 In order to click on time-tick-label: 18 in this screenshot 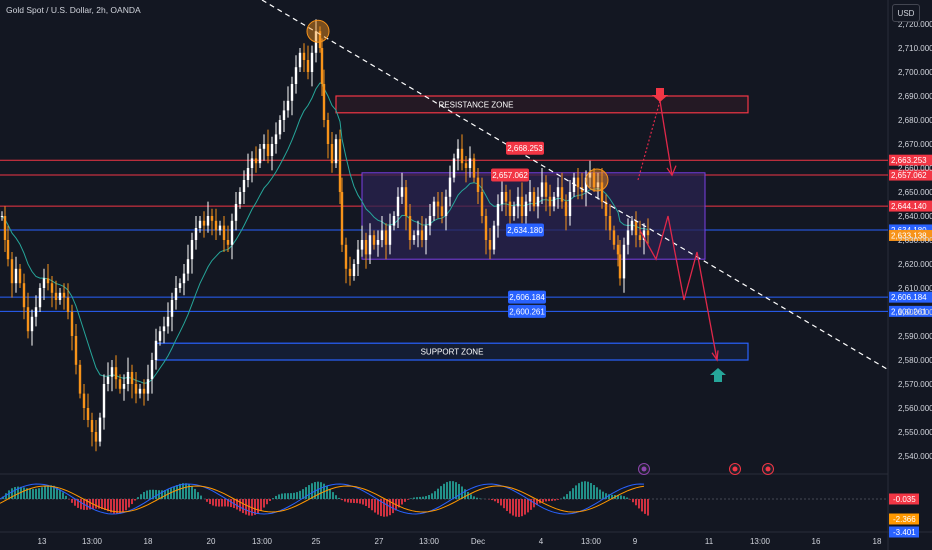, I will do `click(148, 541)`.